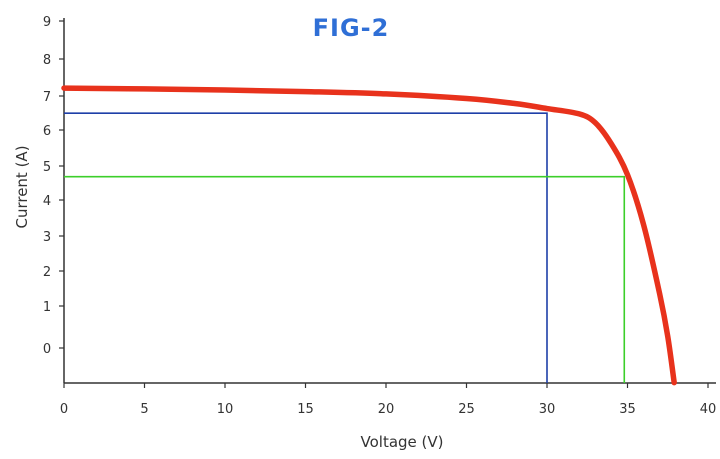 This screenshot has width=720, height=459. I want to click on x-tick-label: 5, so click(144, 409).